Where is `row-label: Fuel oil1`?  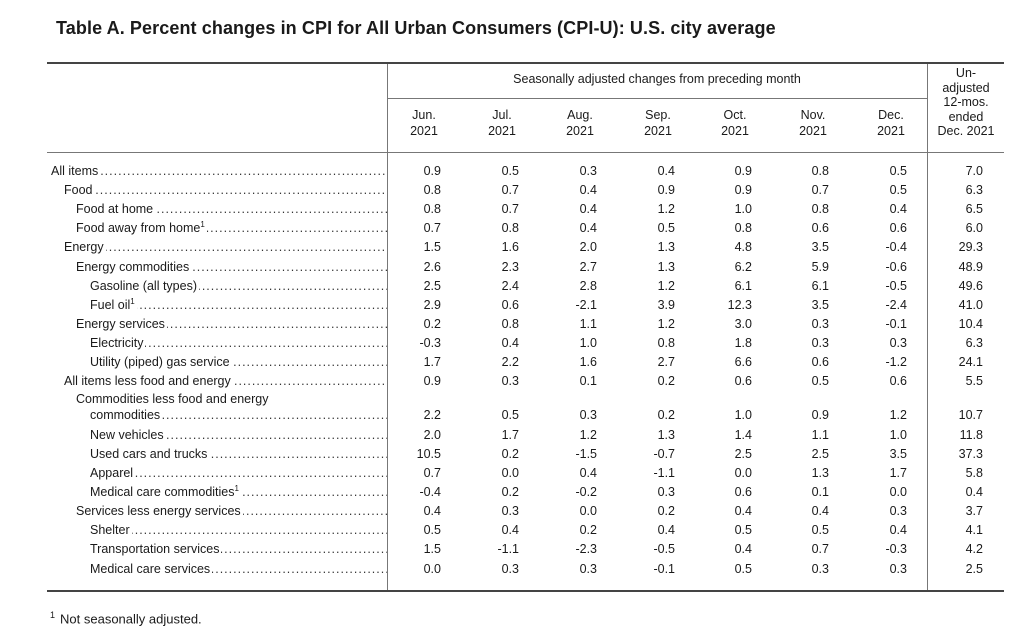 row-label: Fuel oil1 is located at coordinates (238, 305).